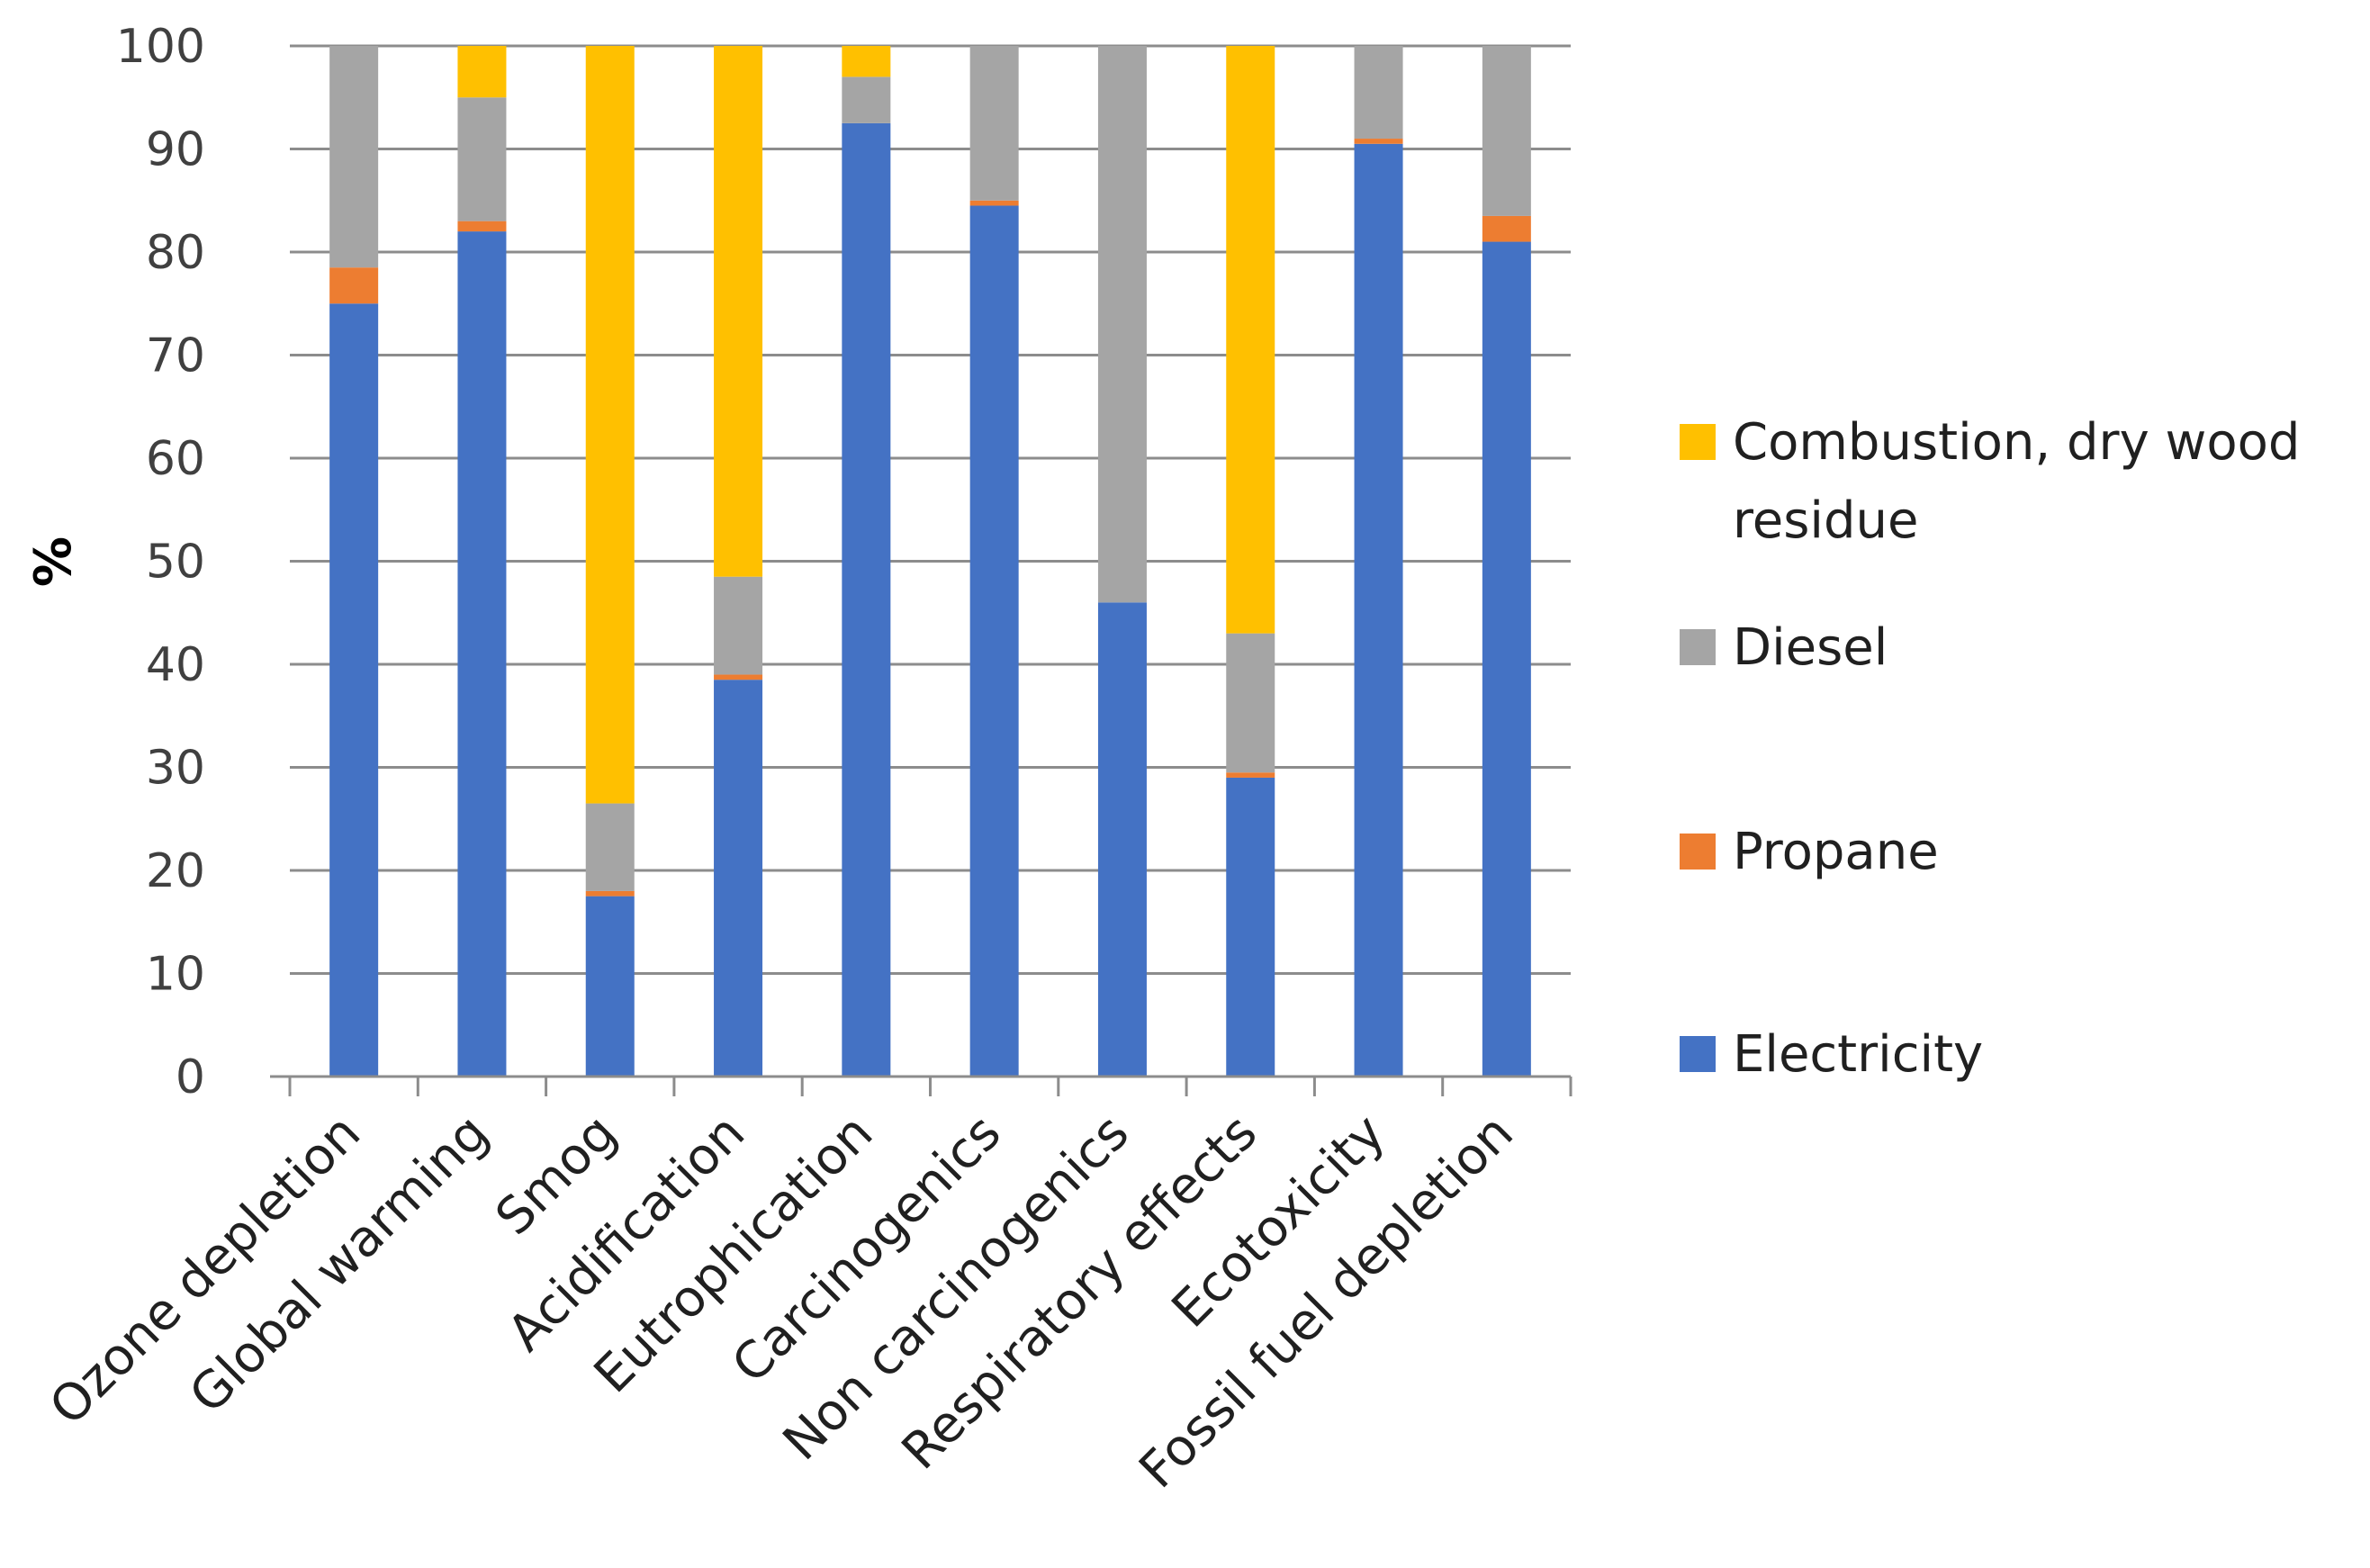  I want to click on y-tick-label: 60, so click(175, 459).